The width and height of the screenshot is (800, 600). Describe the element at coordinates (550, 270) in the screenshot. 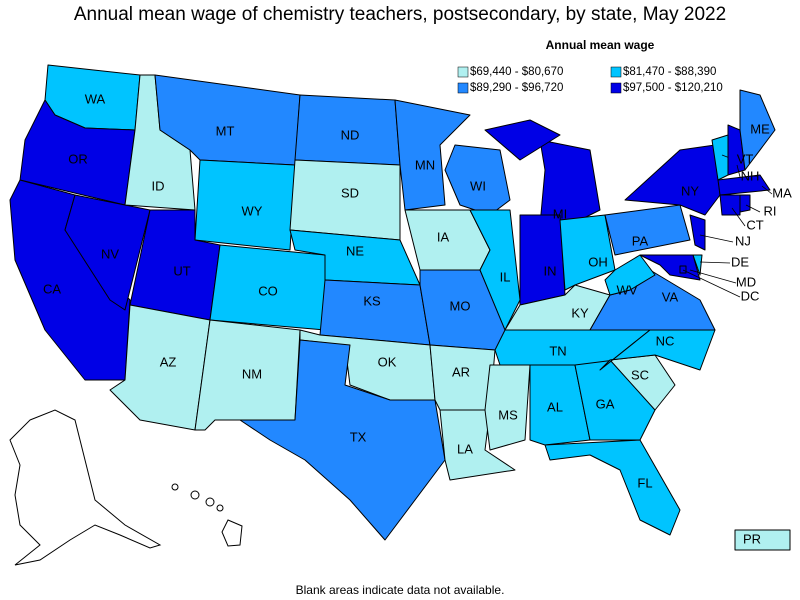

I see `state-label: IN` at that location.